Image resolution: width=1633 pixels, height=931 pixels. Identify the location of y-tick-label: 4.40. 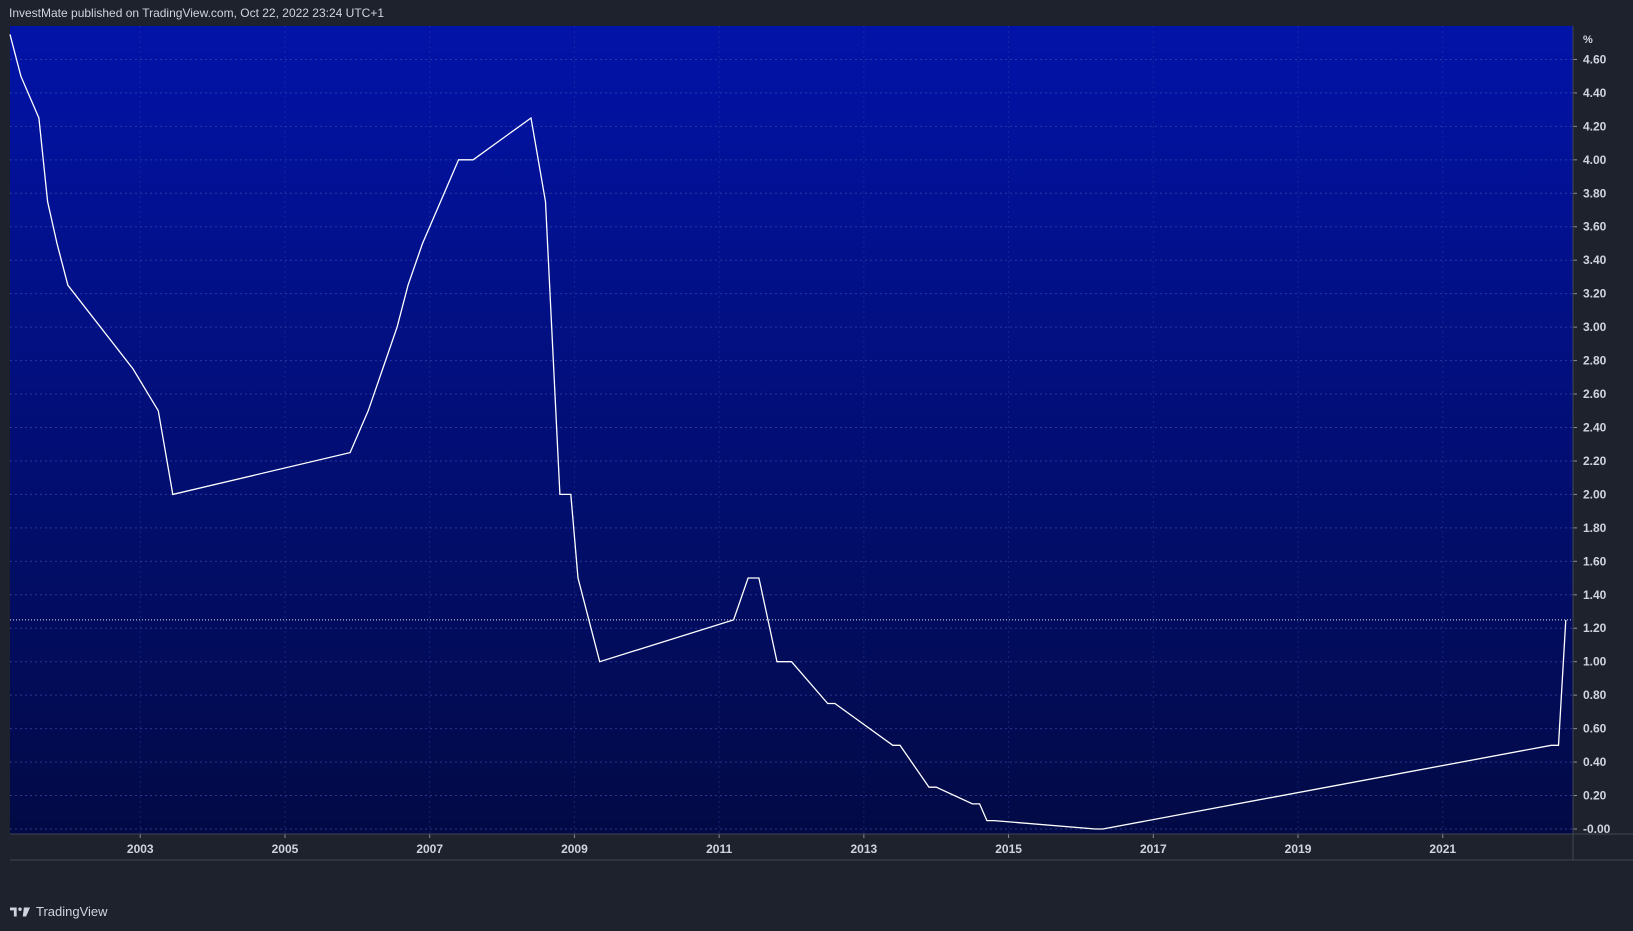
(1595, 93).